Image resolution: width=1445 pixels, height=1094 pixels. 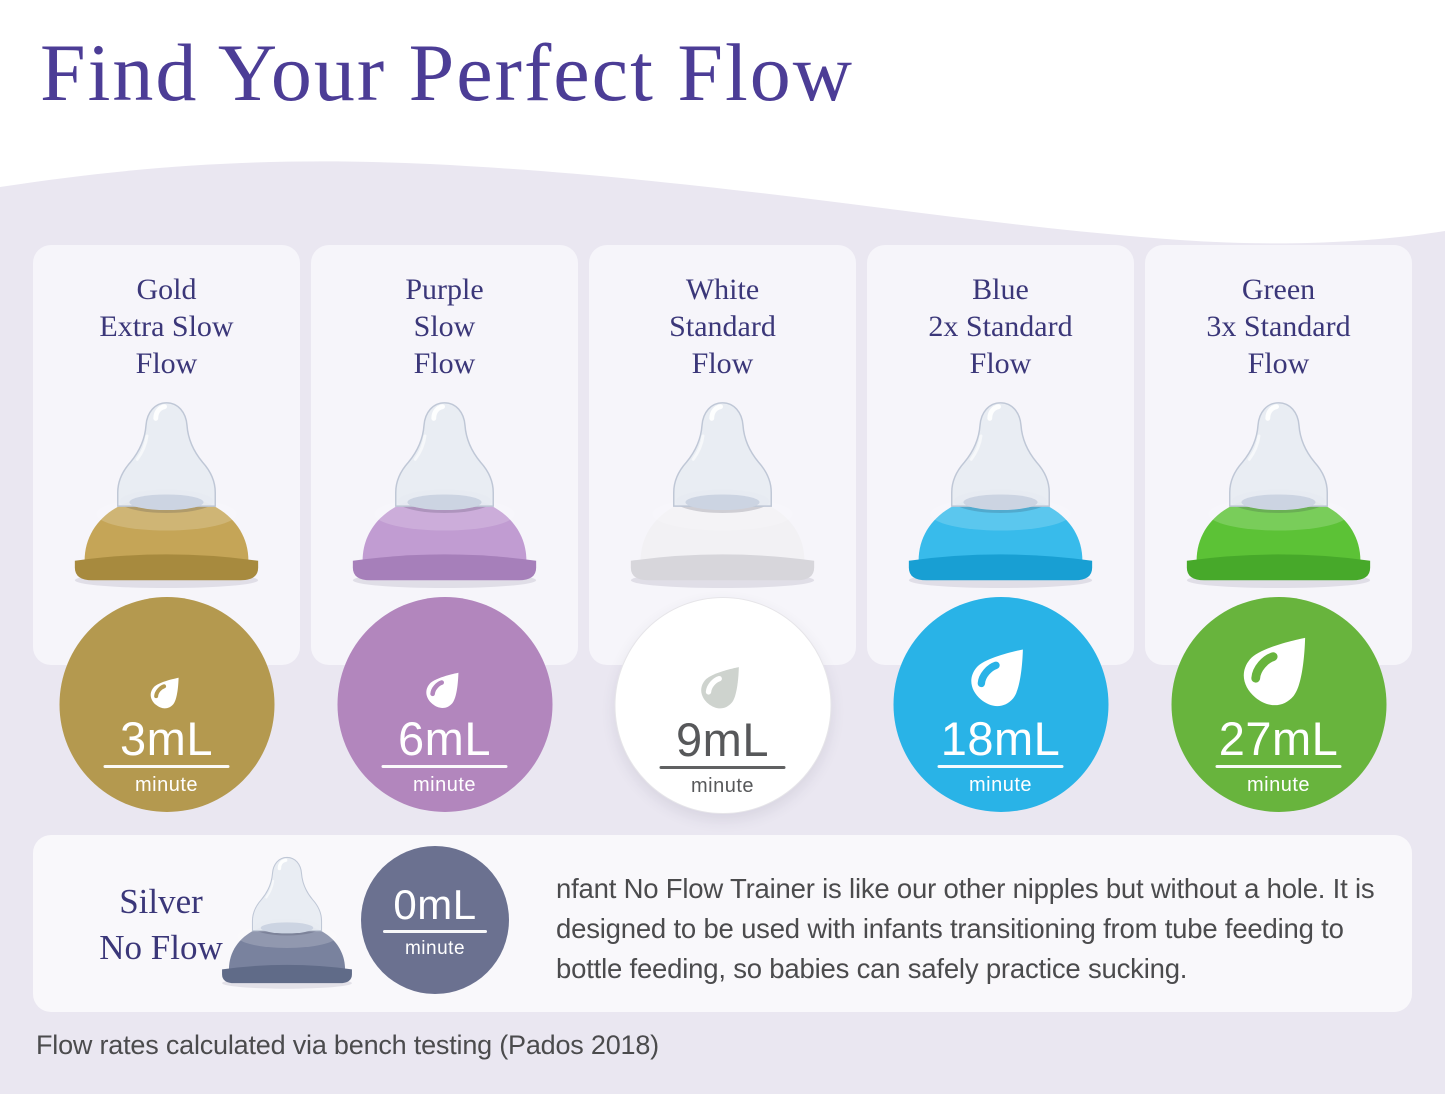 I want to click on column-title: White Standard Flow, so click(x=722, y=314).